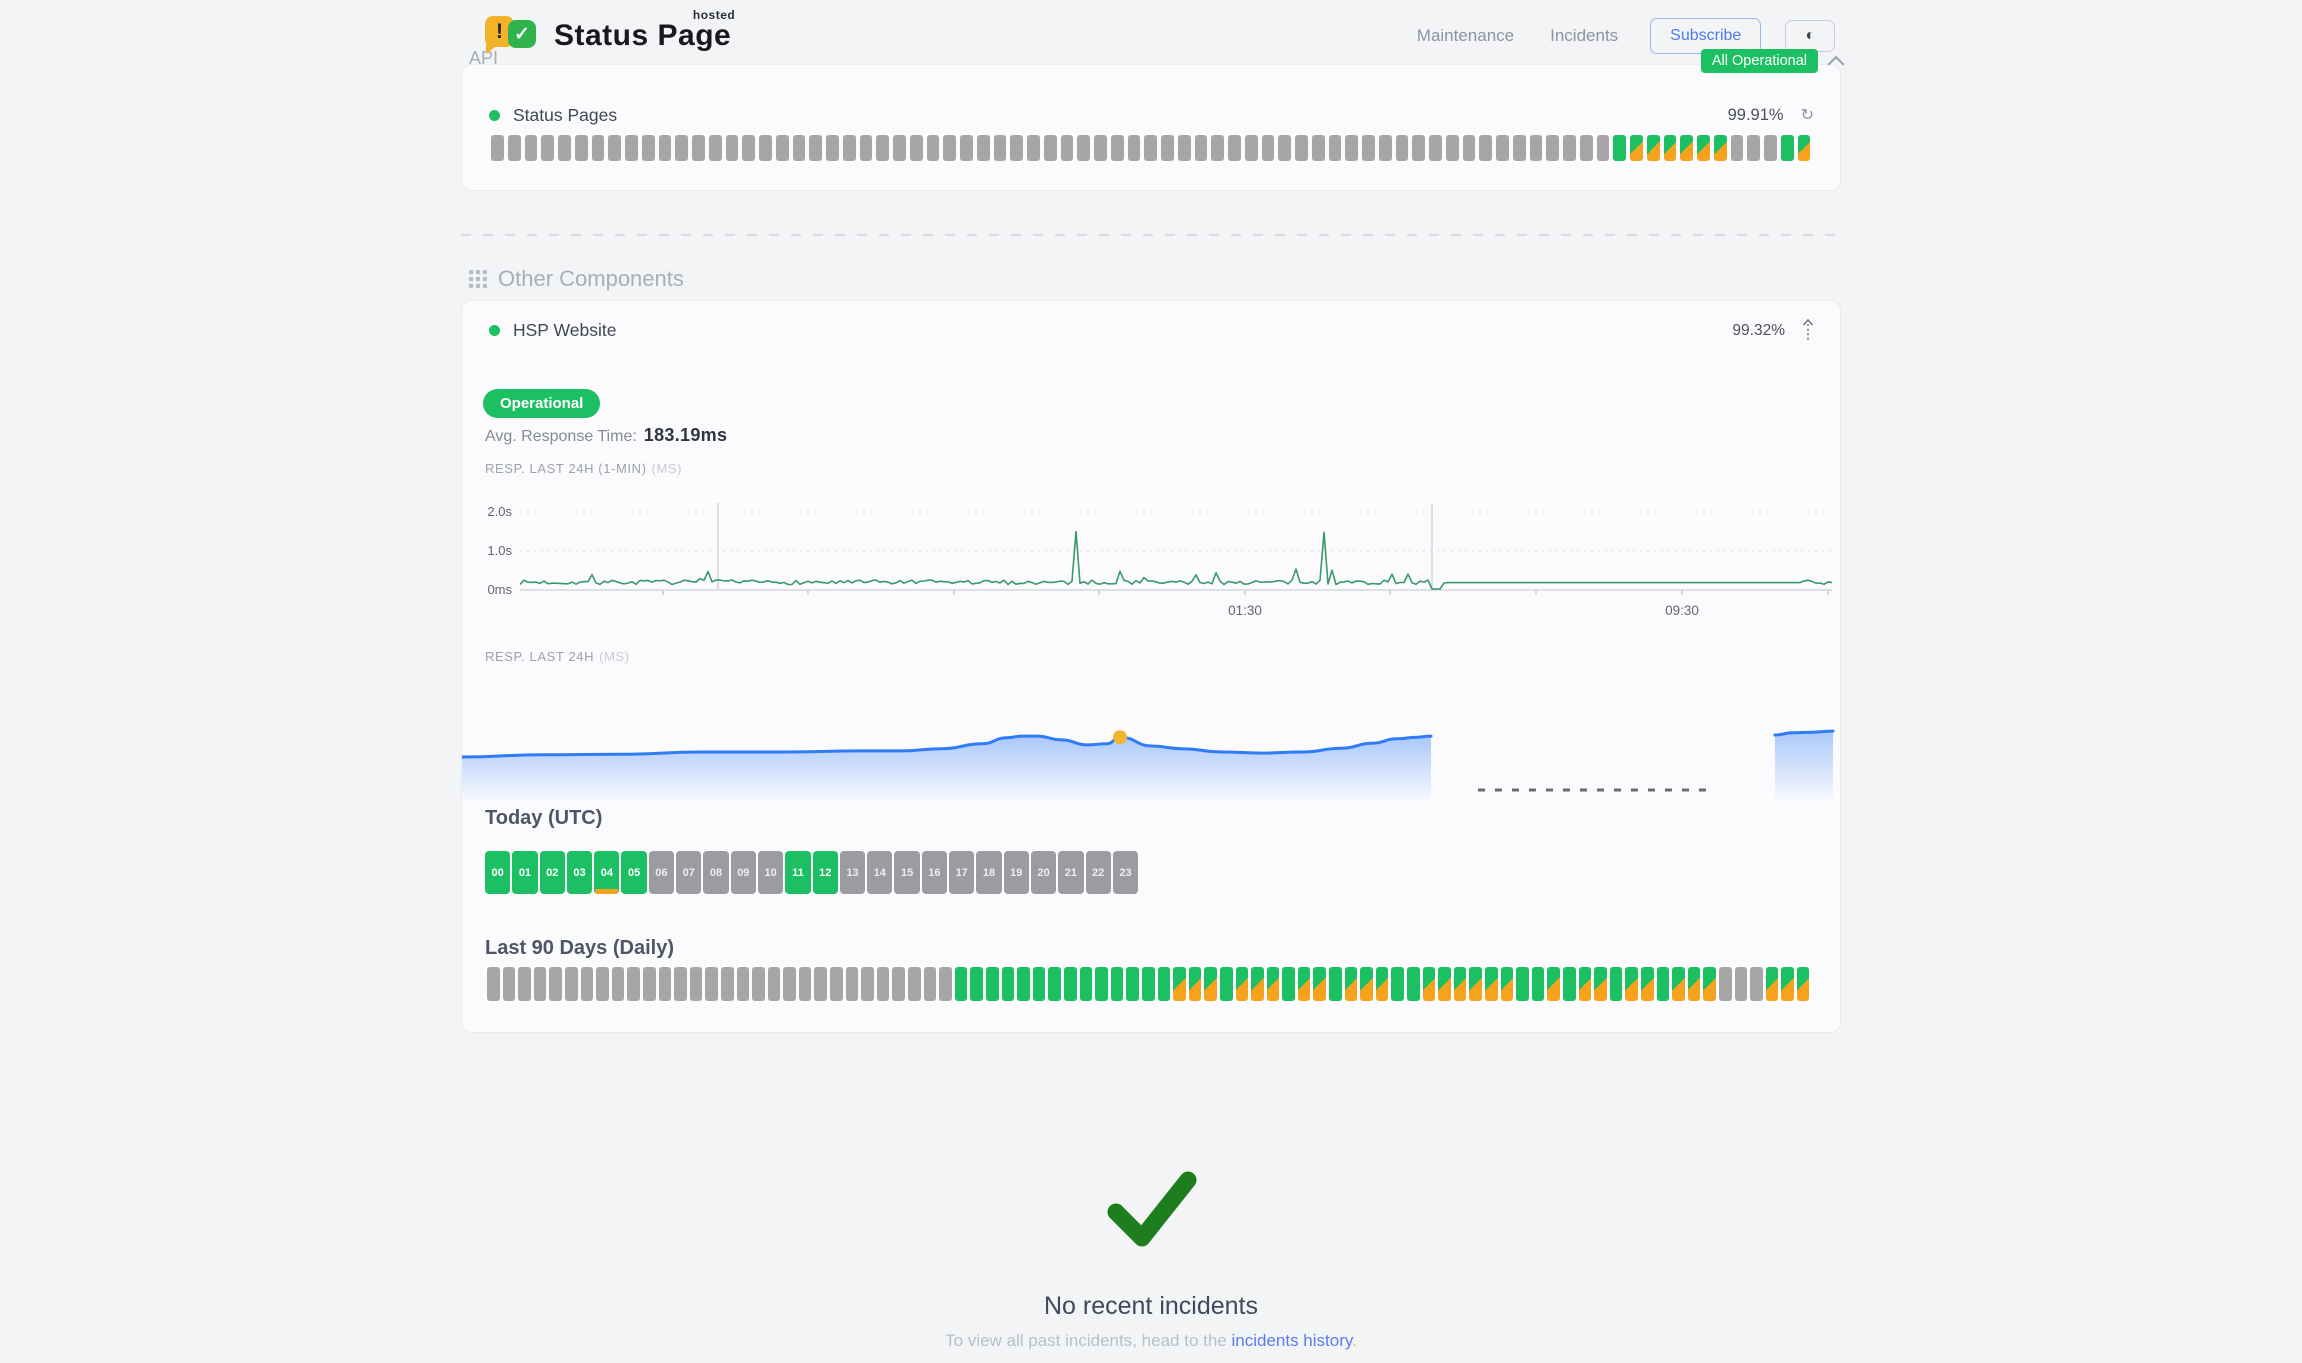 This screenshot has width=2302, height=1363. I want to click on theme-toggle-button: ◐, so click(1810, 36).